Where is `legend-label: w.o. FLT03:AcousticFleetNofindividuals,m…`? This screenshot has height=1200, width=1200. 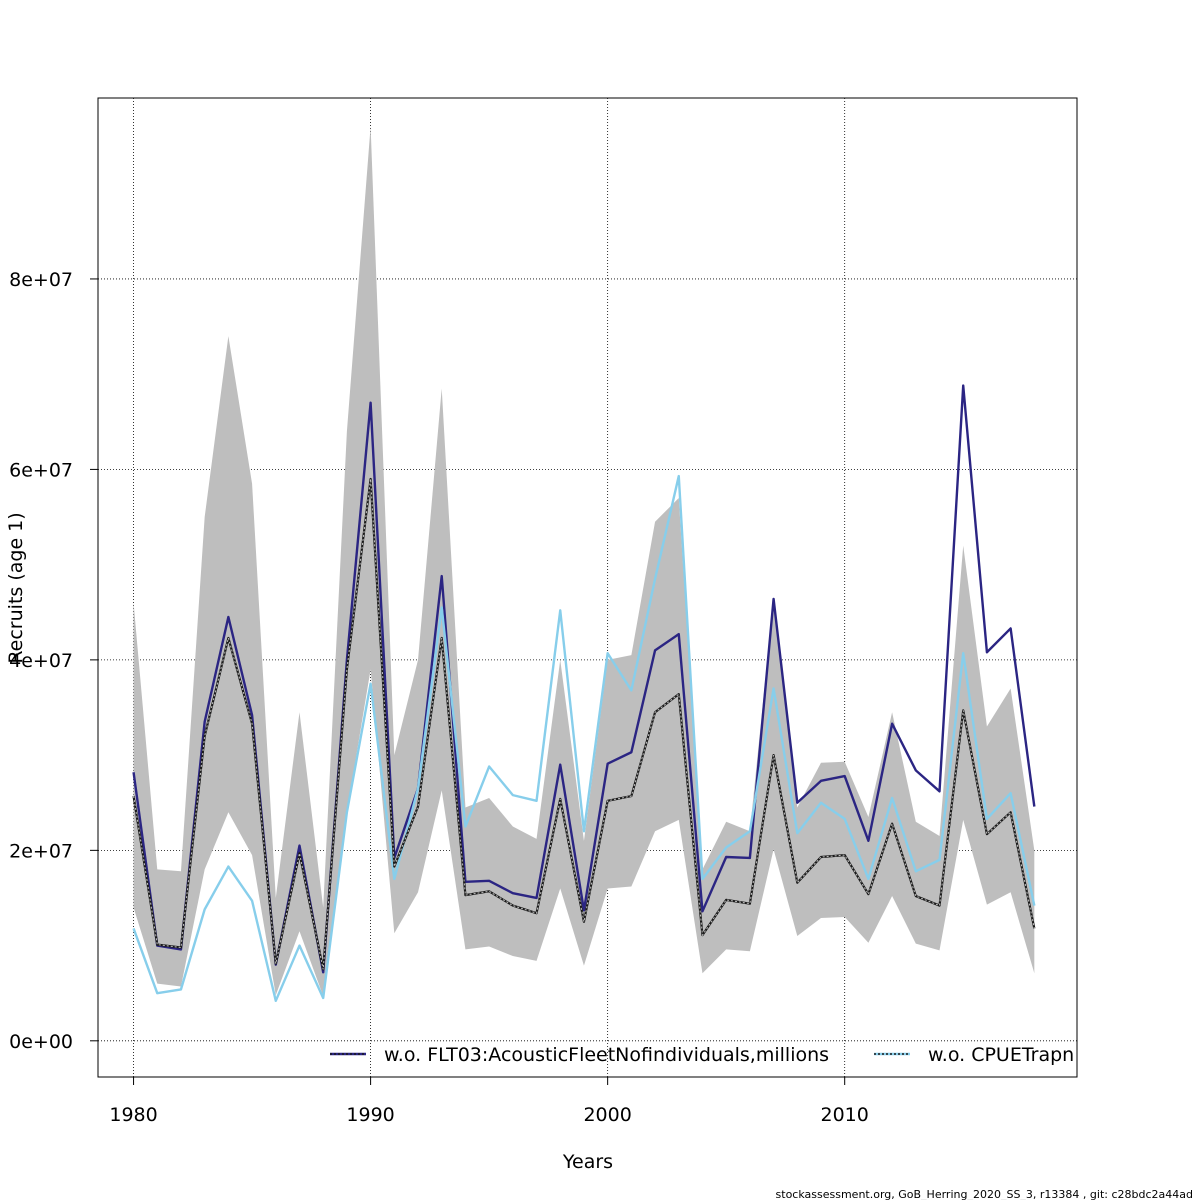 legend-label: w.o. FLT03:AcousticFleetNofindividuals,m… is located at coordinates (606, 1055).